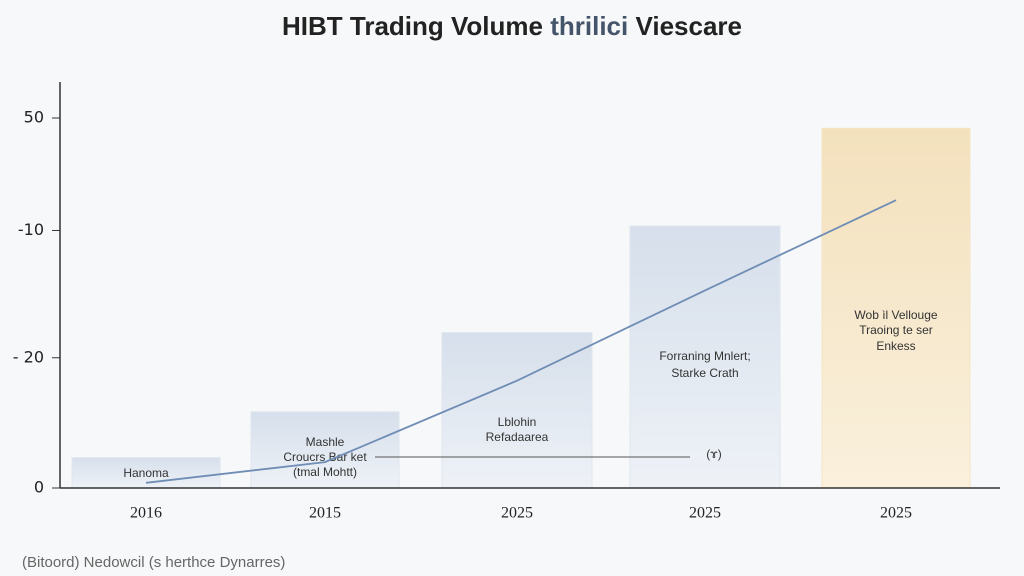 Image resolution: width=1024 pixels, height=576 pixels. I want to click on bar-label: Mashle, so click(325, 442).